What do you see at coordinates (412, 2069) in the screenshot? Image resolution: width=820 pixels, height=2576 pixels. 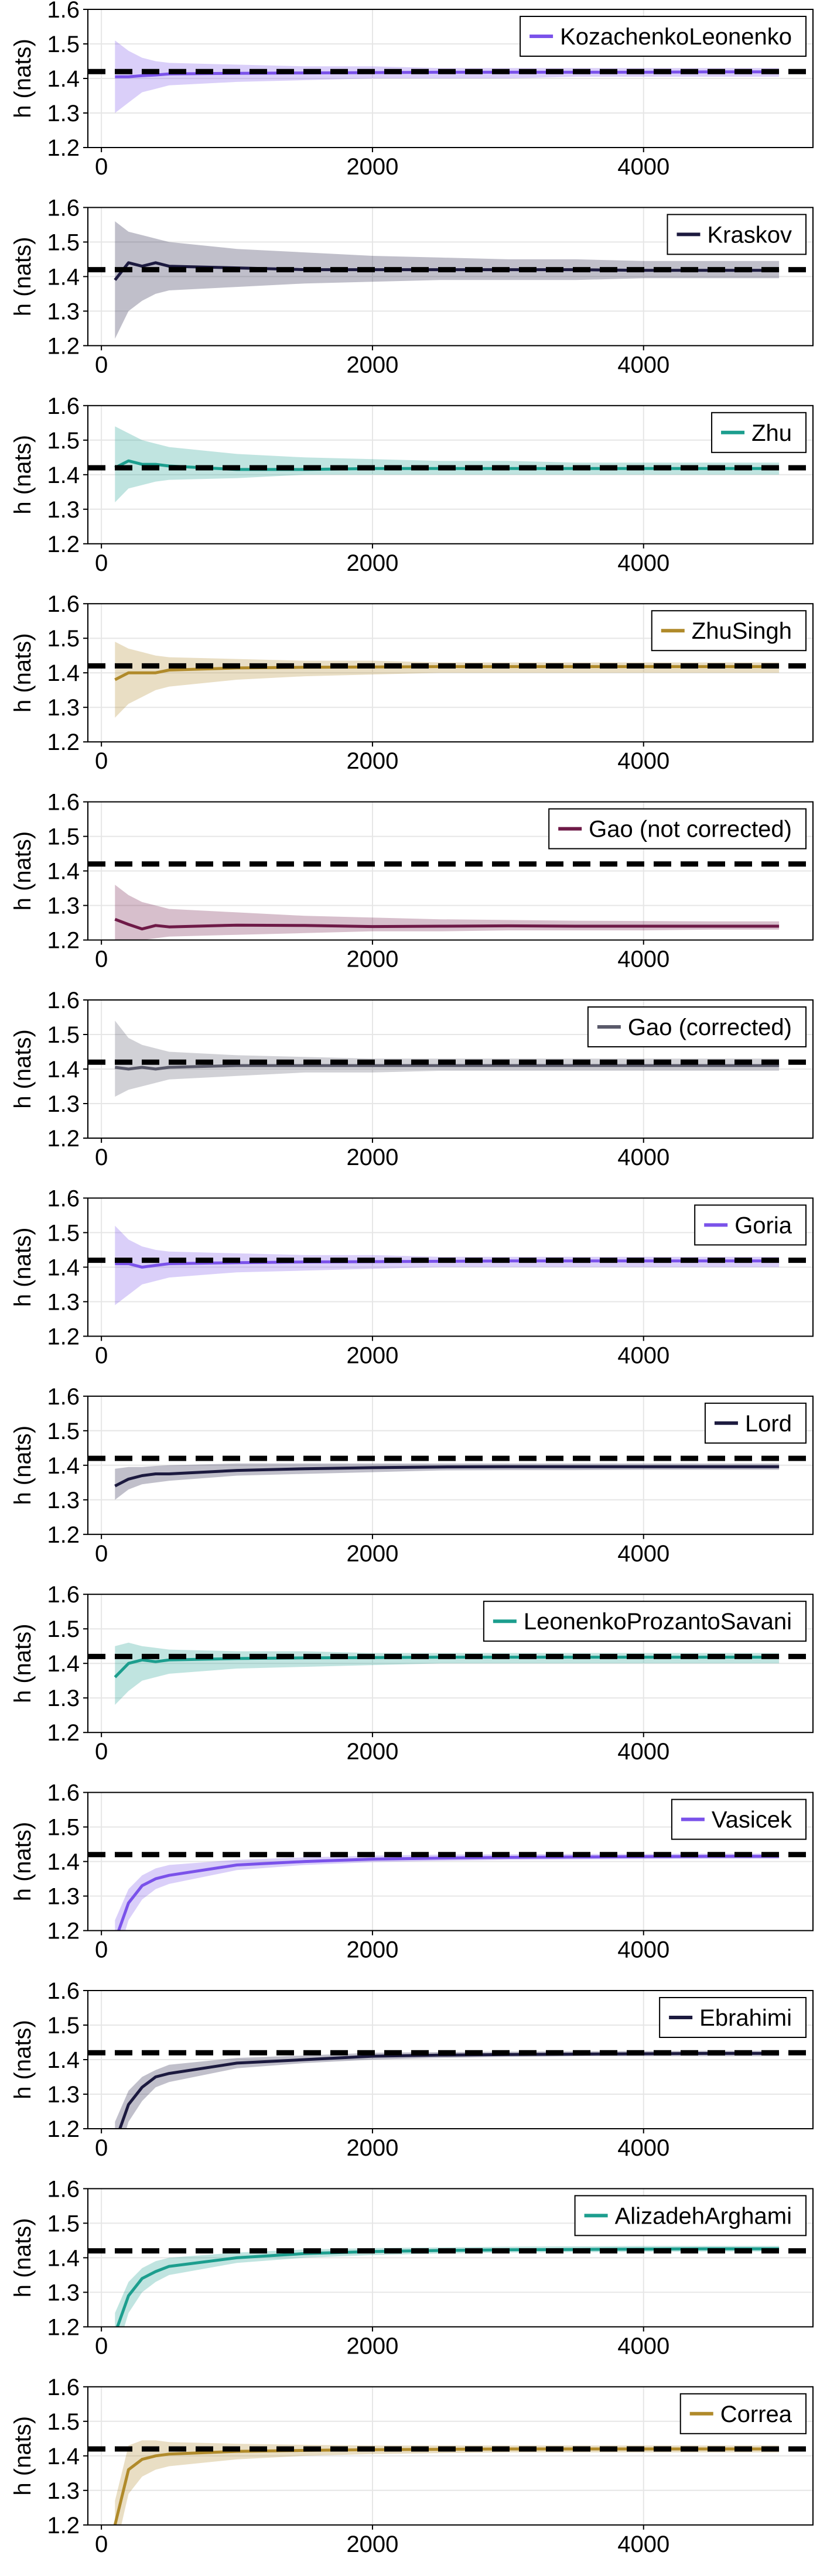 I see `panel-11: 1.2 1.3 1.4 1.5 1.6 0 2000 4000 h (nats) Ebrahimi` at bounding box center [412, 2069].